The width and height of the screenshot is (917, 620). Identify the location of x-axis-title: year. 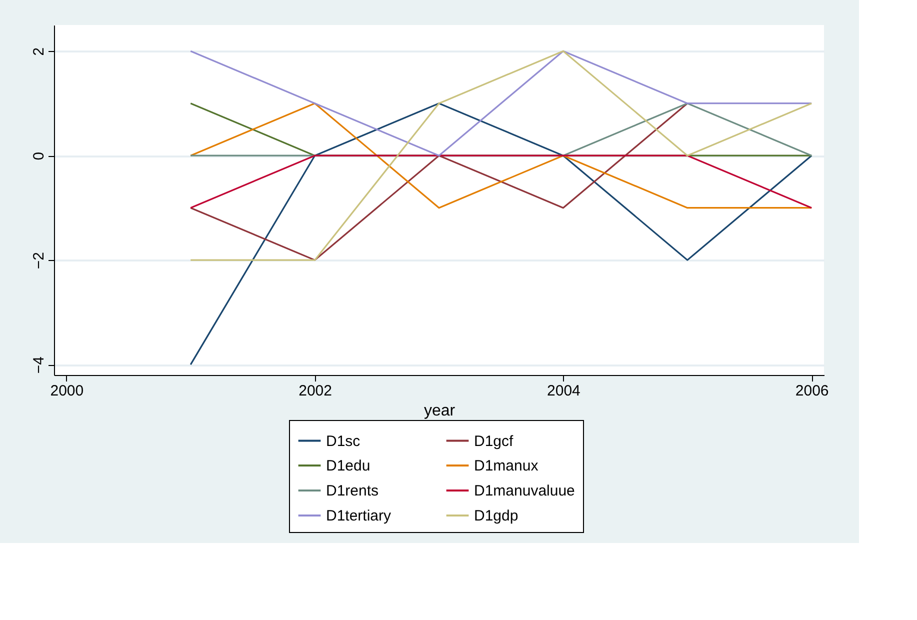
(440, 411).